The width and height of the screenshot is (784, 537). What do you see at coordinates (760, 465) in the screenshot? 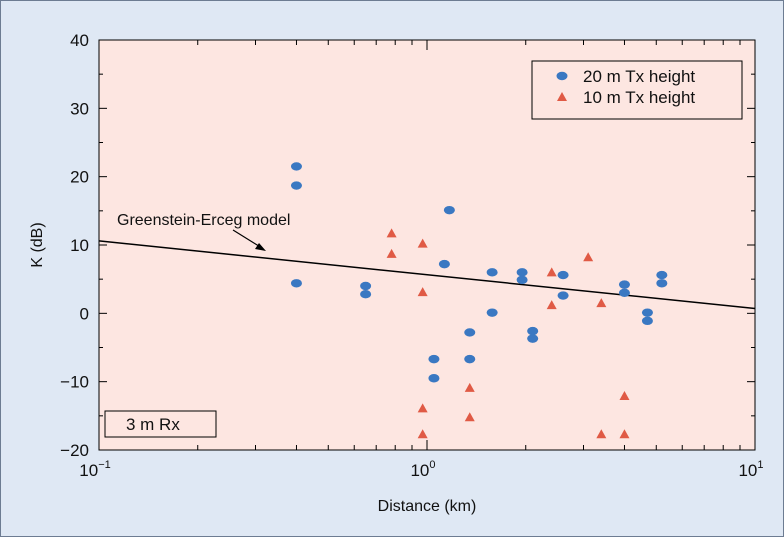
I see `x-tick-label-exponent: 1` at bounding box center [760, 465].